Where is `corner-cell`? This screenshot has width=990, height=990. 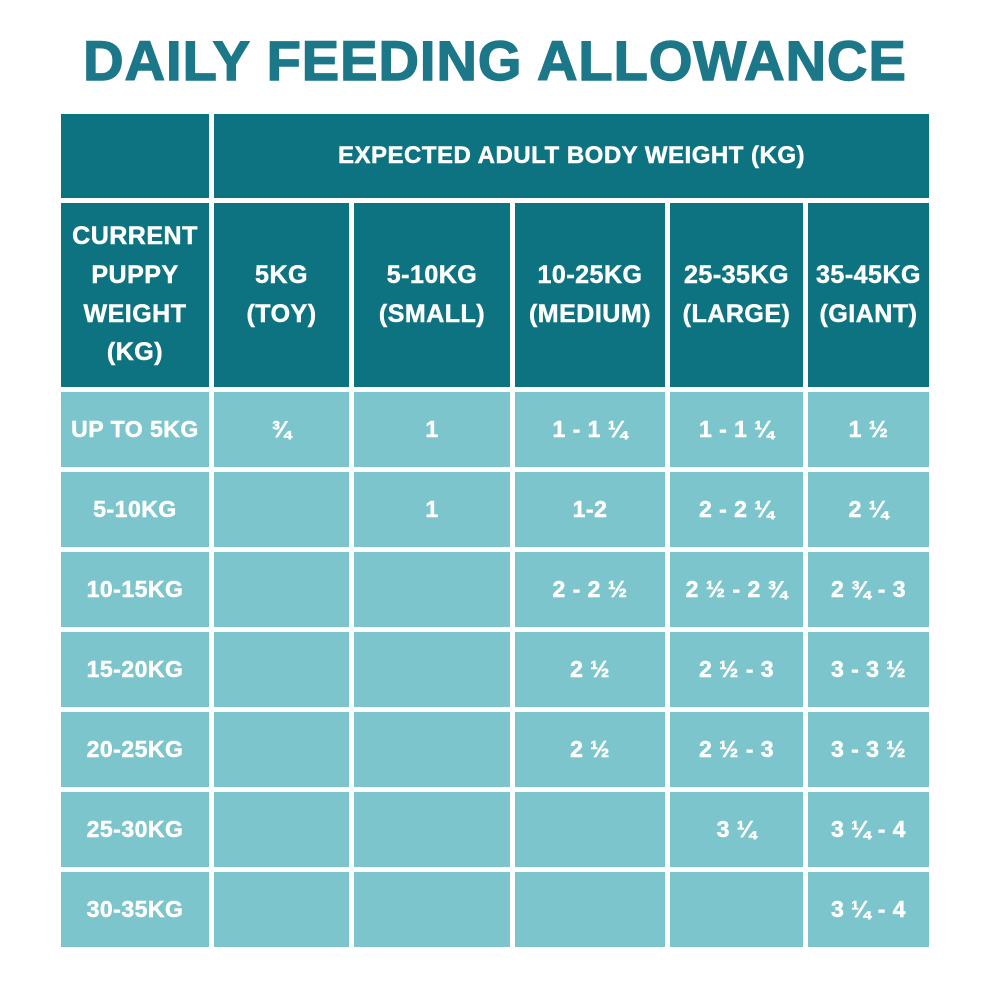
corner-cell is located at coordinates (135, 155).